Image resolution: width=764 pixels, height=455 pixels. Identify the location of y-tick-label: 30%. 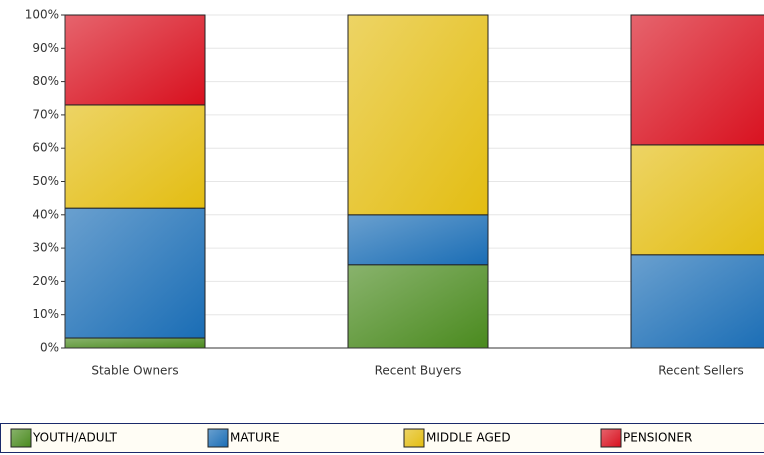
(45, 248).